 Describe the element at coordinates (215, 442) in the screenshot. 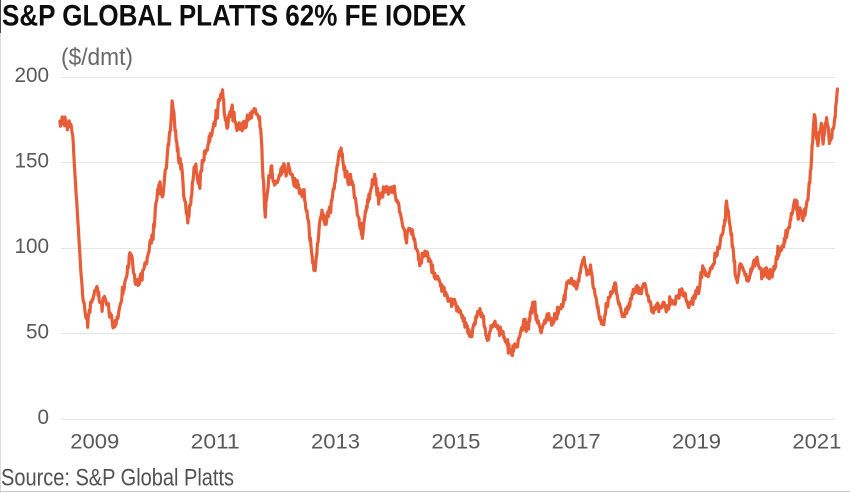

I see `svg-text: 2011` at that location.